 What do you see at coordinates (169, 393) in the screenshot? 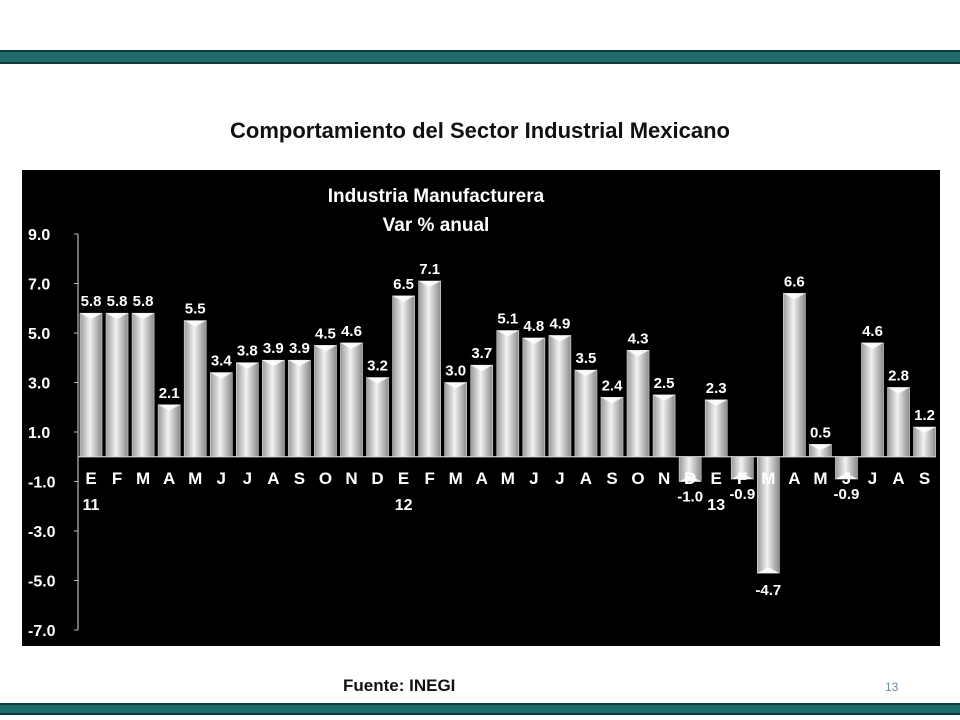
I see `data-label: 2.1` at bounding box center [169, 393].